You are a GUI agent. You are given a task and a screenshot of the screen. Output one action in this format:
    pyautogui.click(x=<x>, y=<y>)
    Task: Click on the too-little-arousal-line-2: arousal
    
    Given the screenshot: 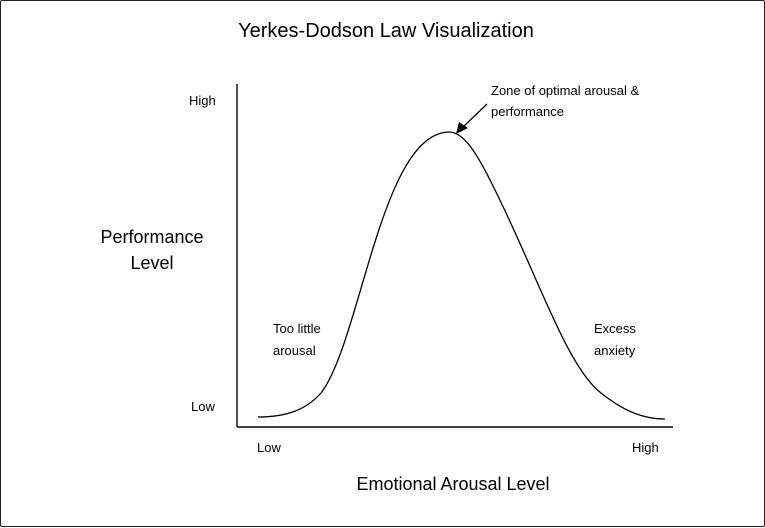 What is the action you would take?
    pyautogui.click(x=294, y=350)
    